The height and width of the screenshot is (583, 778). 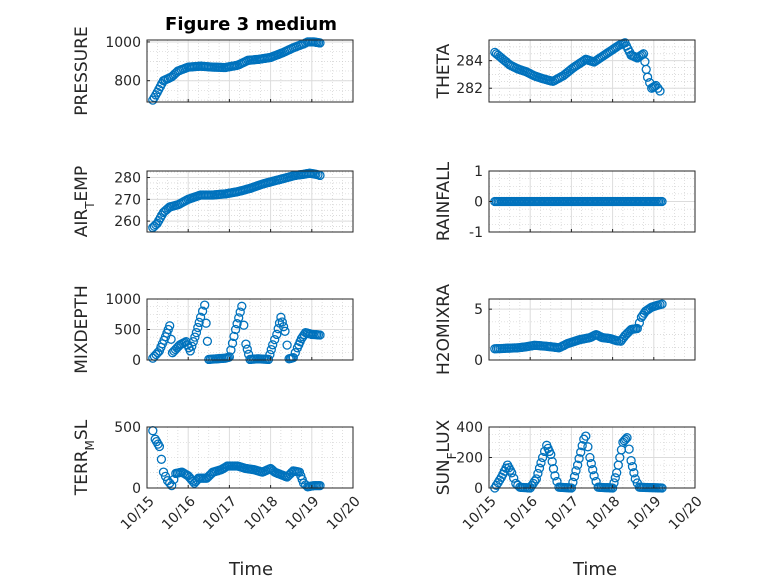 I want to click on y-tick-label: 280, so click(x=127, y=179).